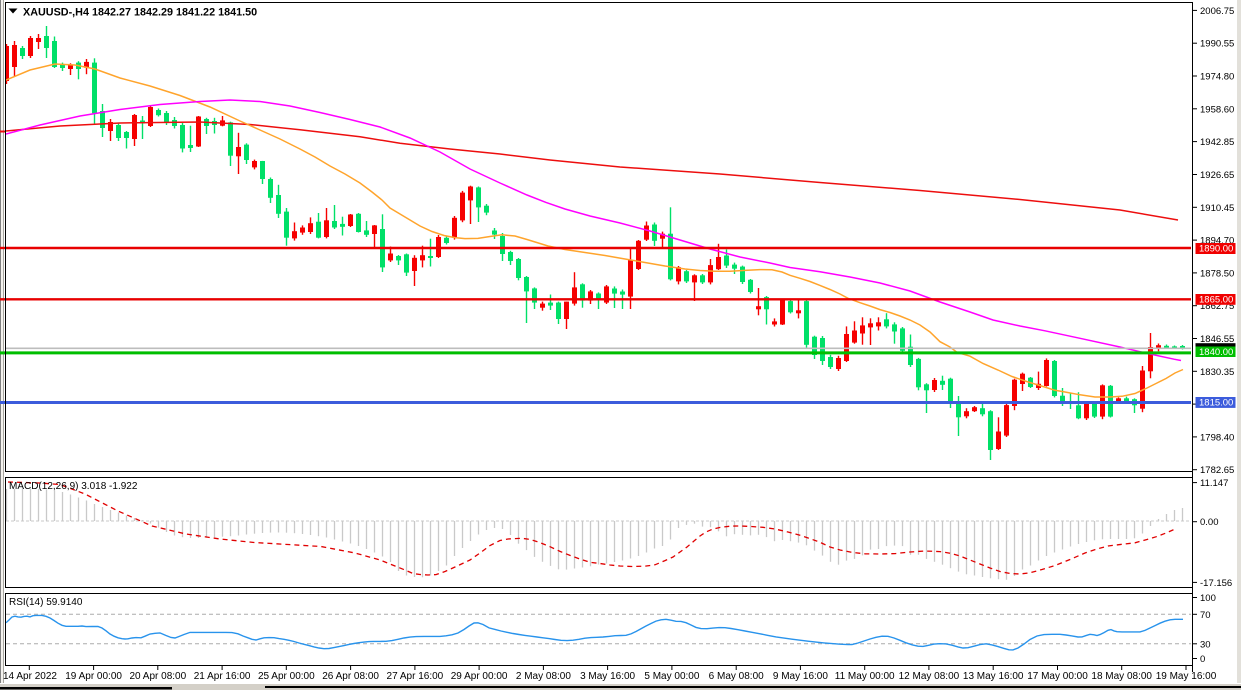  What do you see at coordinates (1214, 483) in the screenshot?
I see `svg-text: 11.147` at bounding box center [1214, 483].